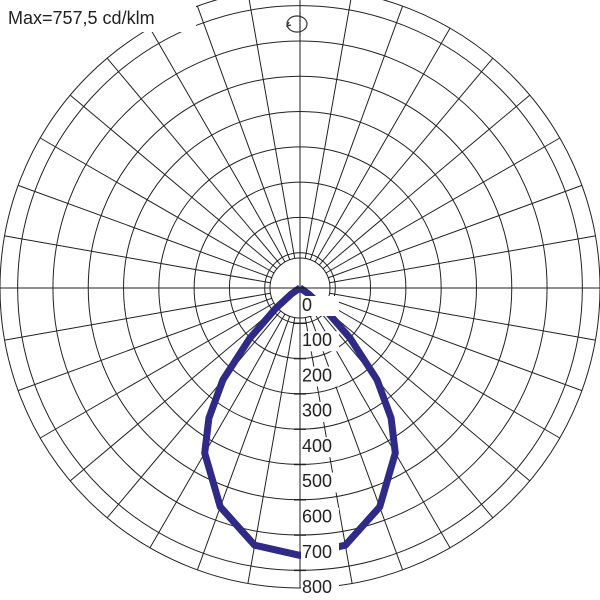 This screenshot has width=600, height=600. What do you see at coordinates (317, 411) in the screenshot?
I see `r-tick-label: 300` at bounding box center [317, 411].